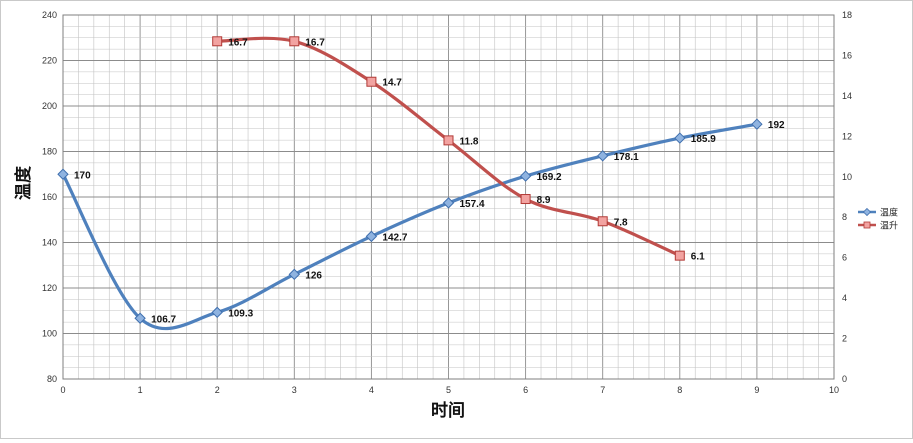  I want to click on y-tick-label: 220, so click(49, 61).